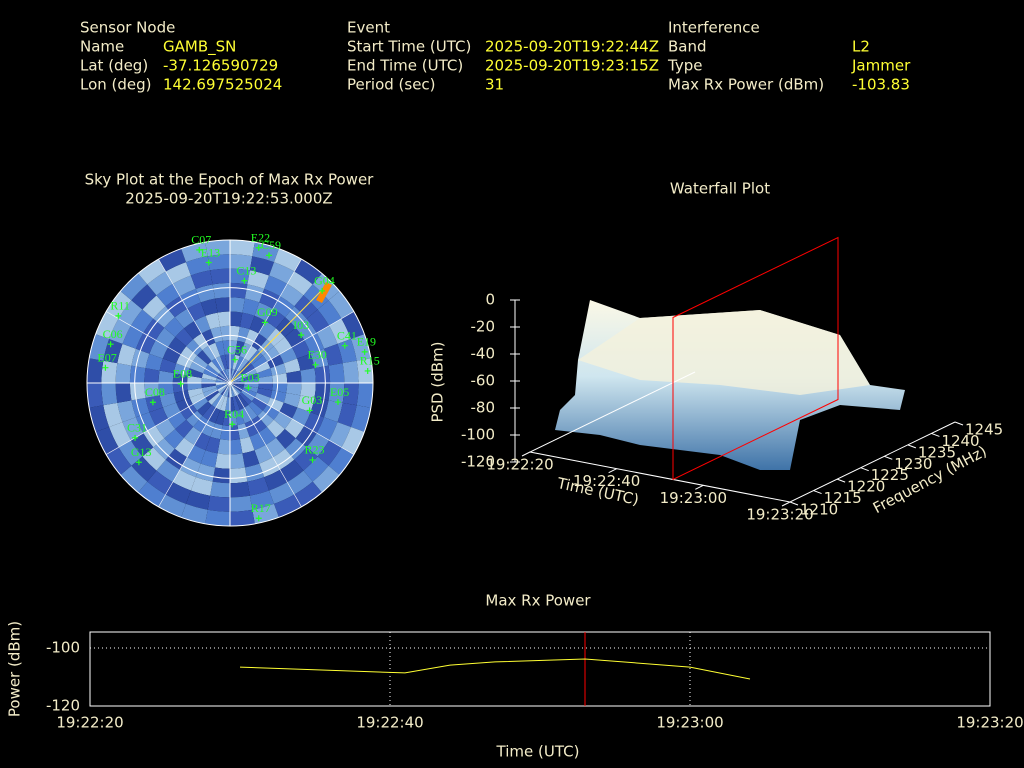  What do you see at coordinates (913, 464) in the screenshot?
I see `y-tick-label: 1230` at bounding box center [913, 464].